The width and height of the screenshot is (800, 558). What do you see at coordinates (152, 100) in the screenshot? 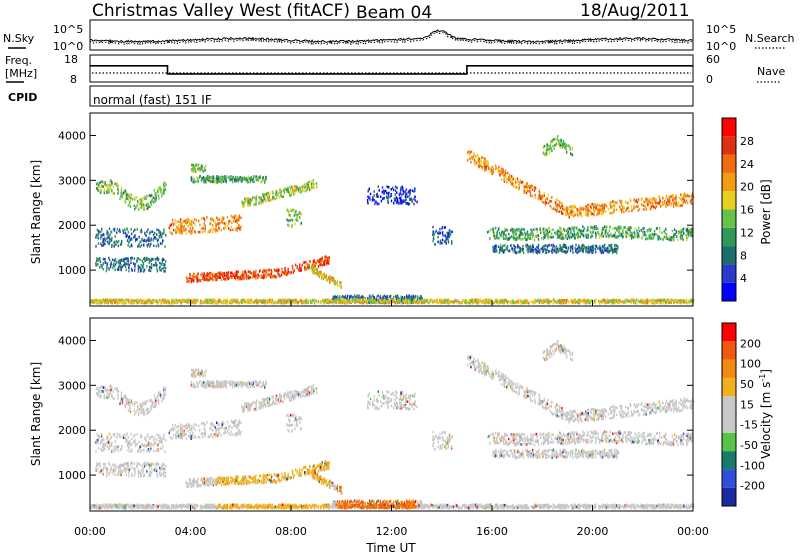
I see `cpid-text: normal (fast) 151 IF` at bounding box center [152, 100].